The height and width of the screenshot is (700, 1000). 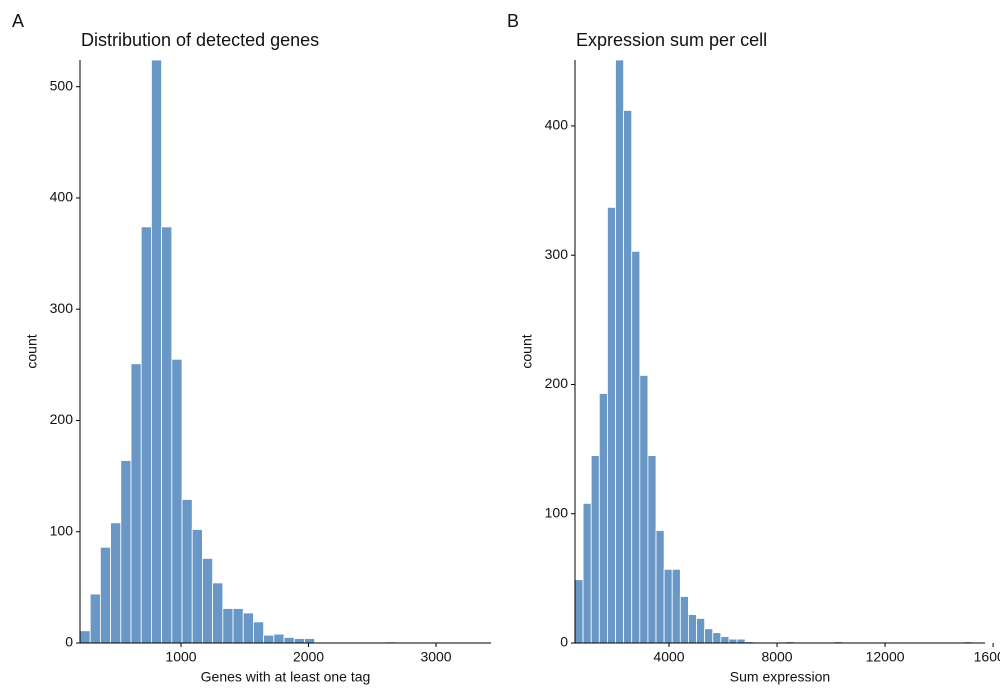 I want to click on panel-tag: A, so click(x=18, y=21).